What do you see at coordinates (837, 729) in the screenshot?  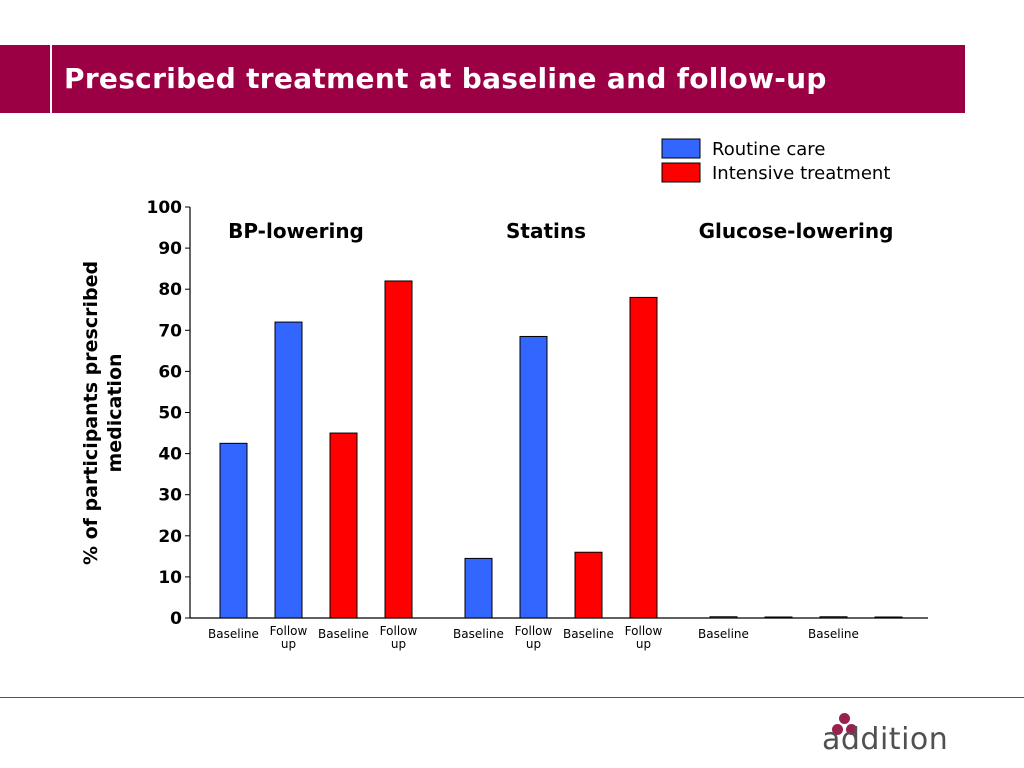 I see `logo-dot-left` at bounding box center [837, 729].